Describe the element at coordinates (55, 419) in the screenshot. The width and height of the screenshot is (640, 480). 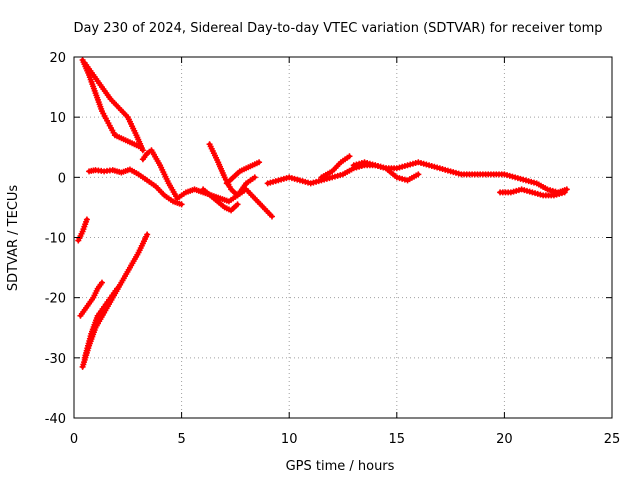
I see `y-tick-label: -40` at that location.